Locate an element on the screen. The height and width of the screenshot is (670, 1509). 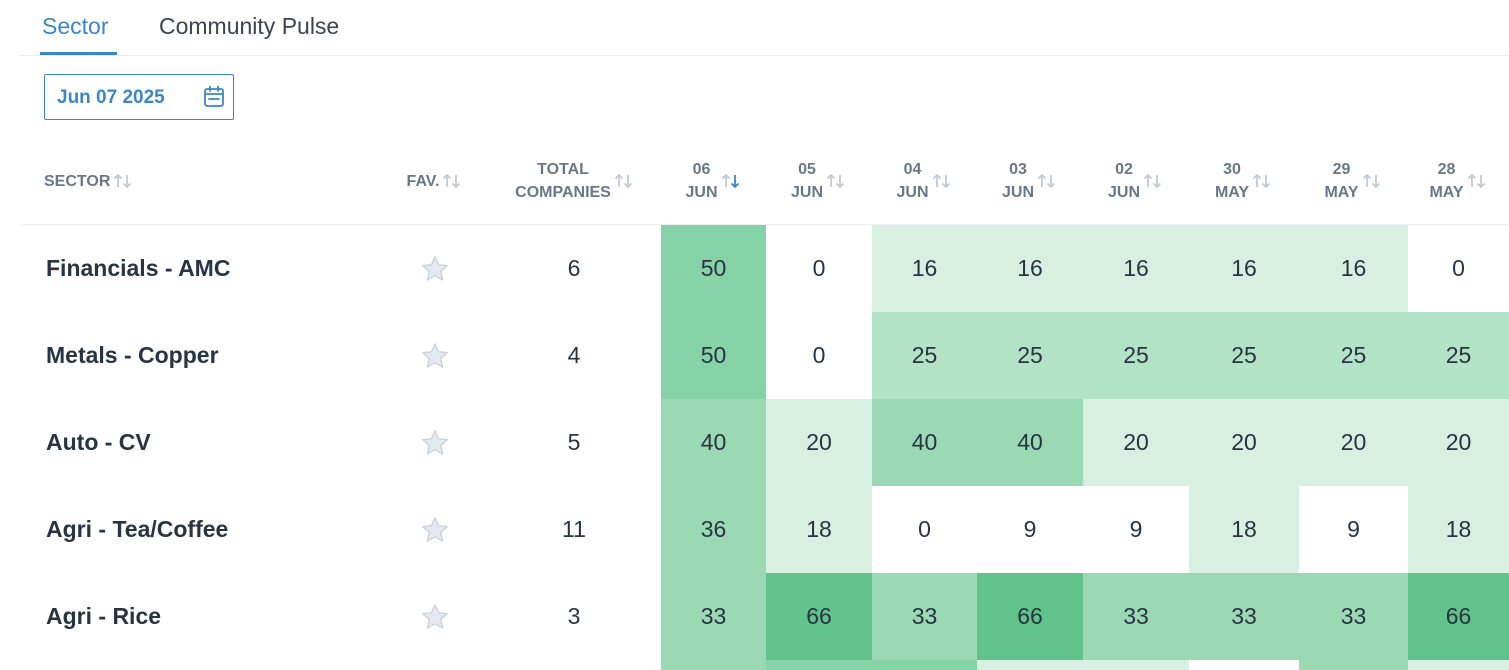
column-header-date-05-jun: 05 JUN is located at coordinates (819, 181).